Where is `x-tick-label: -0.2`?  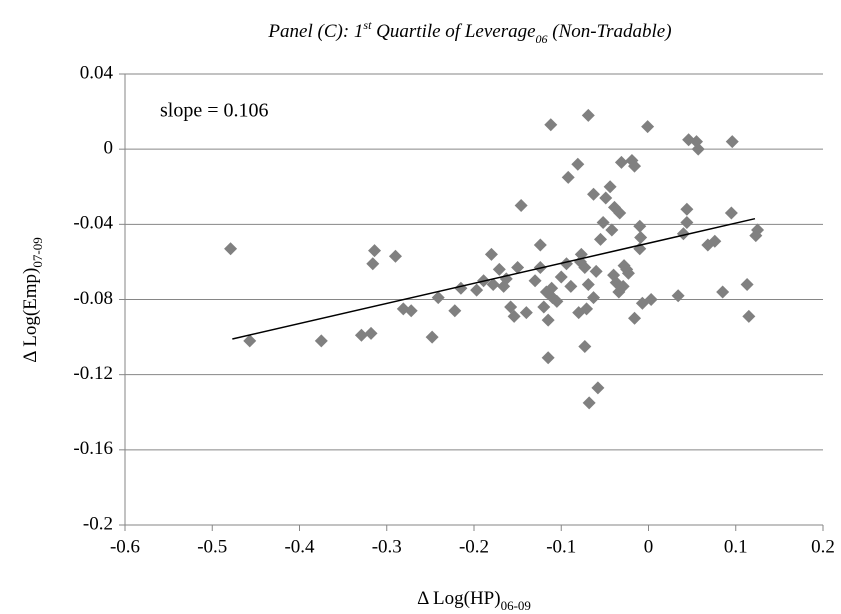 x-tick-label: -0.2 is located at coordinates (474, 546).